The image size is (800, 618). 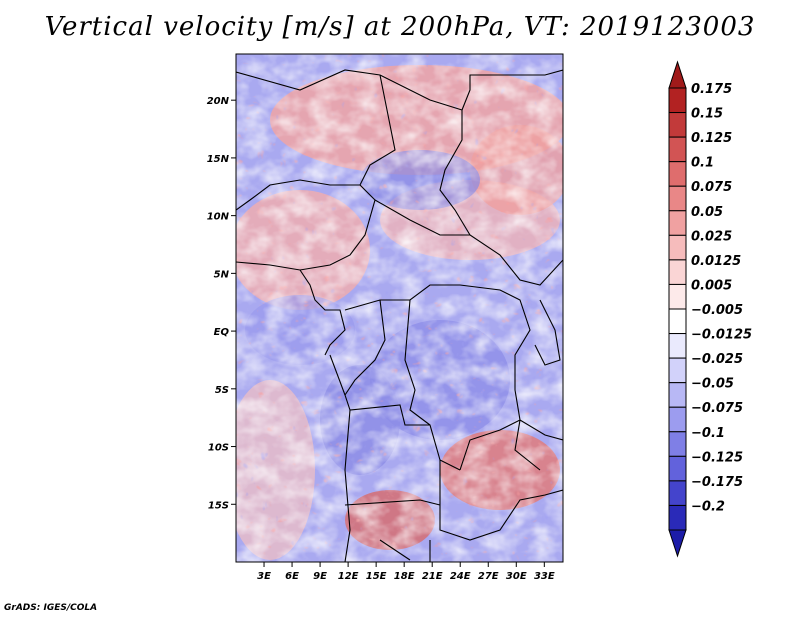 What do you see at coordinates (677, 543) in the screenshot?
I see `colorbar-bottom-triangle` at bounding box center [677, 543].